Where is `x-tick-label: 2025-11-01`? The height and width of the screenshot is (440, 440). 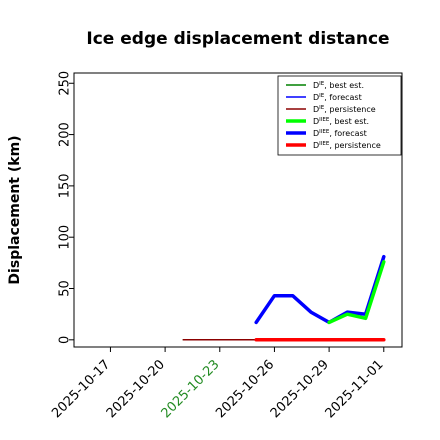 x-tick-label: 2025-11-01 is located at coordinates (355, 389).